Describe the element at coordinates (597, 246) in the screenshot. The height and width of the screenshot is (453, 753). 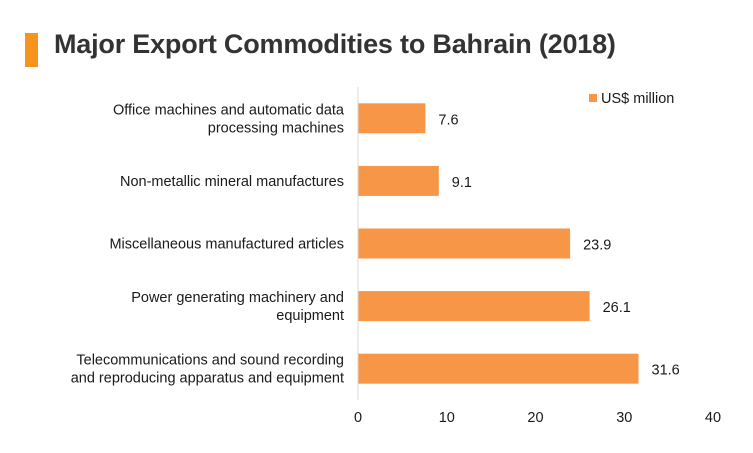
I see `data-label-2: 23.9` at that location.